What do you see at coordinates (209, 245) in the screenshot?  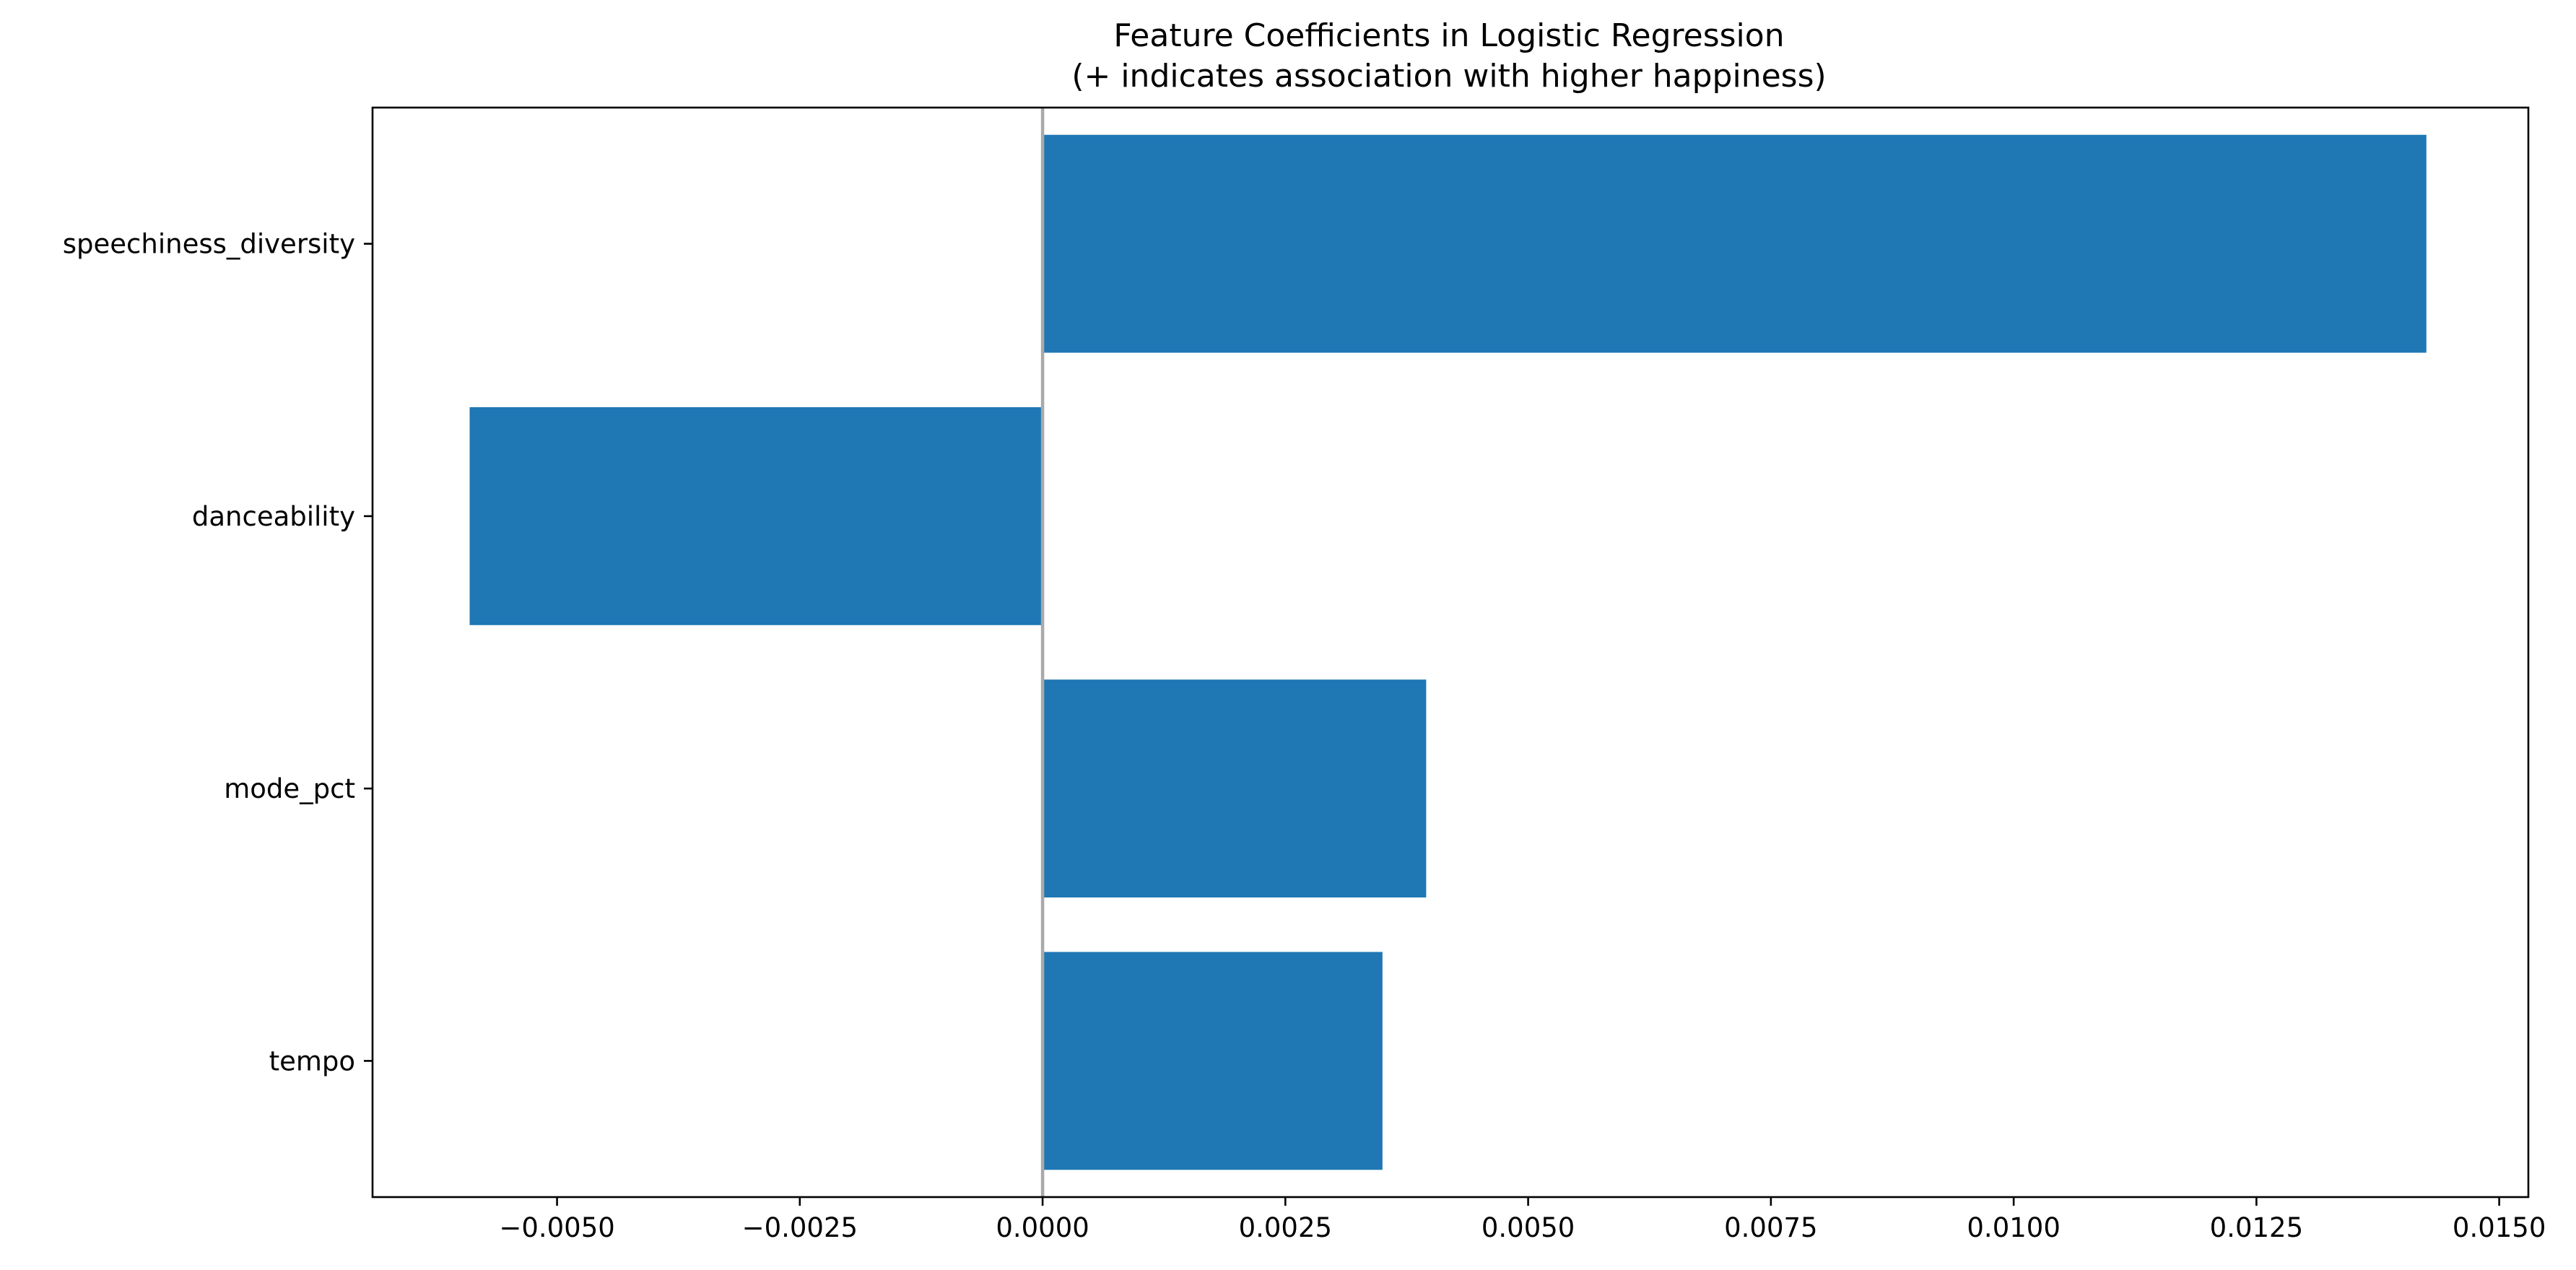 I see `y-tick-label: speechiness_diversity` at bounding box center [209, 245].